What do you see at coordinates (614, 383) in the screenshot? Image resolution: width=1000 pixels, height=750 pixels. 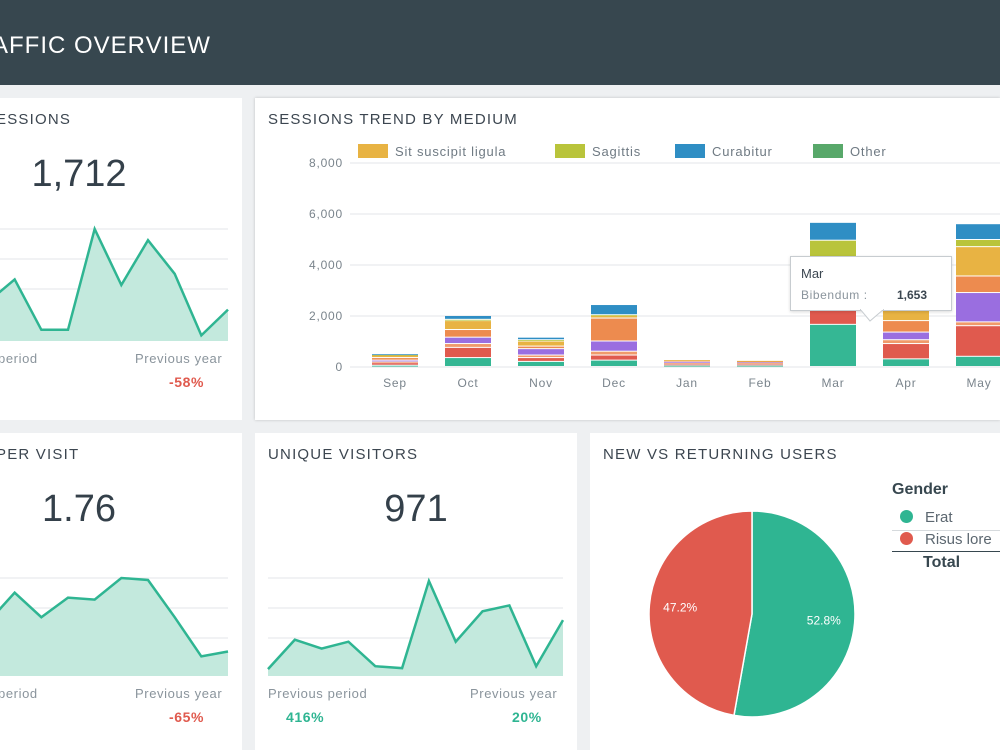 I see `x-tick-label: Dec` at bounding box center [614, 383].